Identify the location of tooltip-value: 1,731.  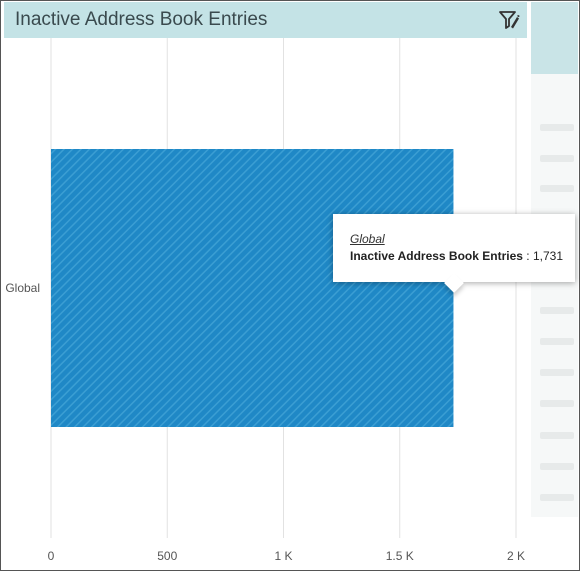
(547, 256).